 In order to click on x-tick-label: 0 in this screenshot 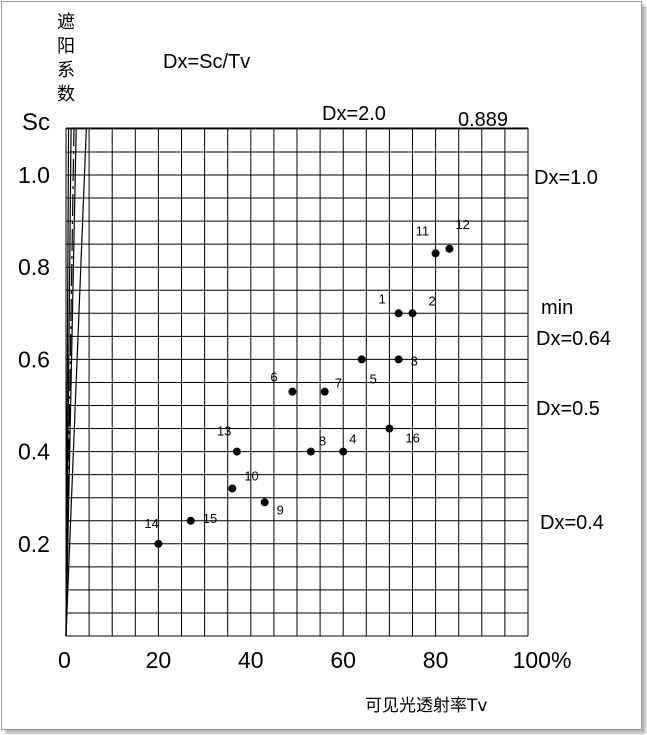, I will do `click(64, 660)`.